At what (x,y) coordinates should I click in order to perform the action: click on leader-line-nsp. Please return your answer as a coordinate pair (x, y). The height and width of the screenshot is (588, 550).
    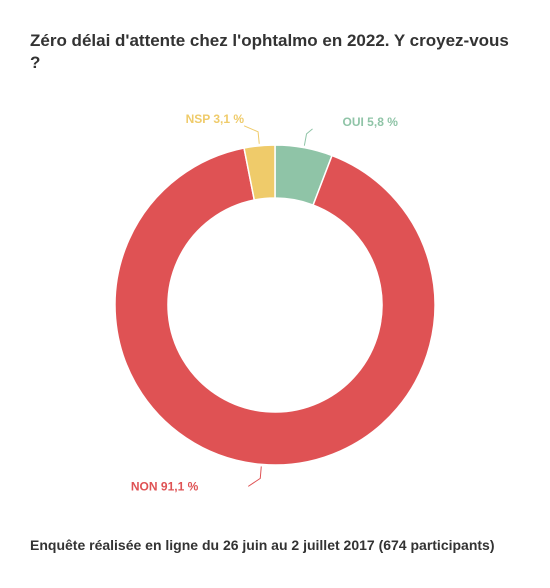
    Looking at the image, I should click on (251, 134).